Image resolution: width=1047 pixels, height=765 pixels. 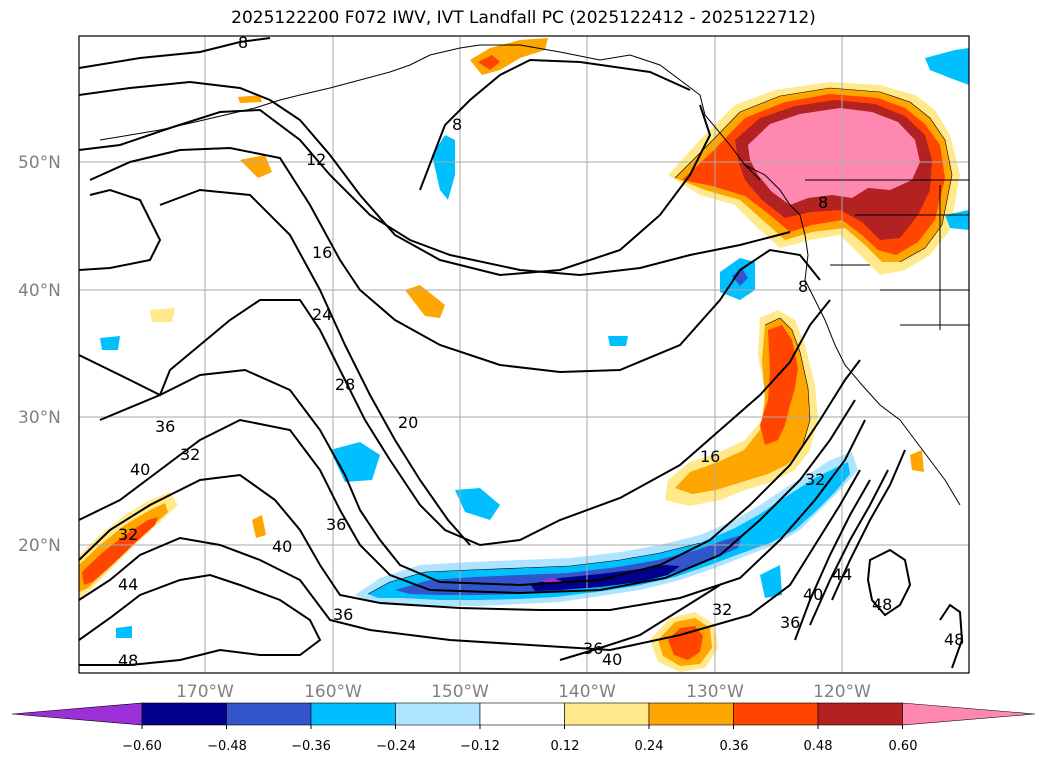 What do you see at coordinates (39, 546) in the screenshot?
I see `lat-label-20n: 20°N` at bounding box center [39, 546].